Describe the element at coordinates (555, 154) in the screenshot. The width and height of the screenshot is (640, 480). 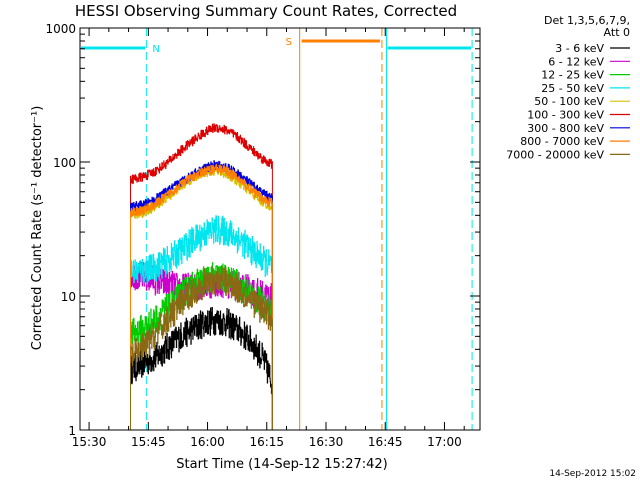
I see `legend-label-8: 7000 - 20000 keV` at that location.